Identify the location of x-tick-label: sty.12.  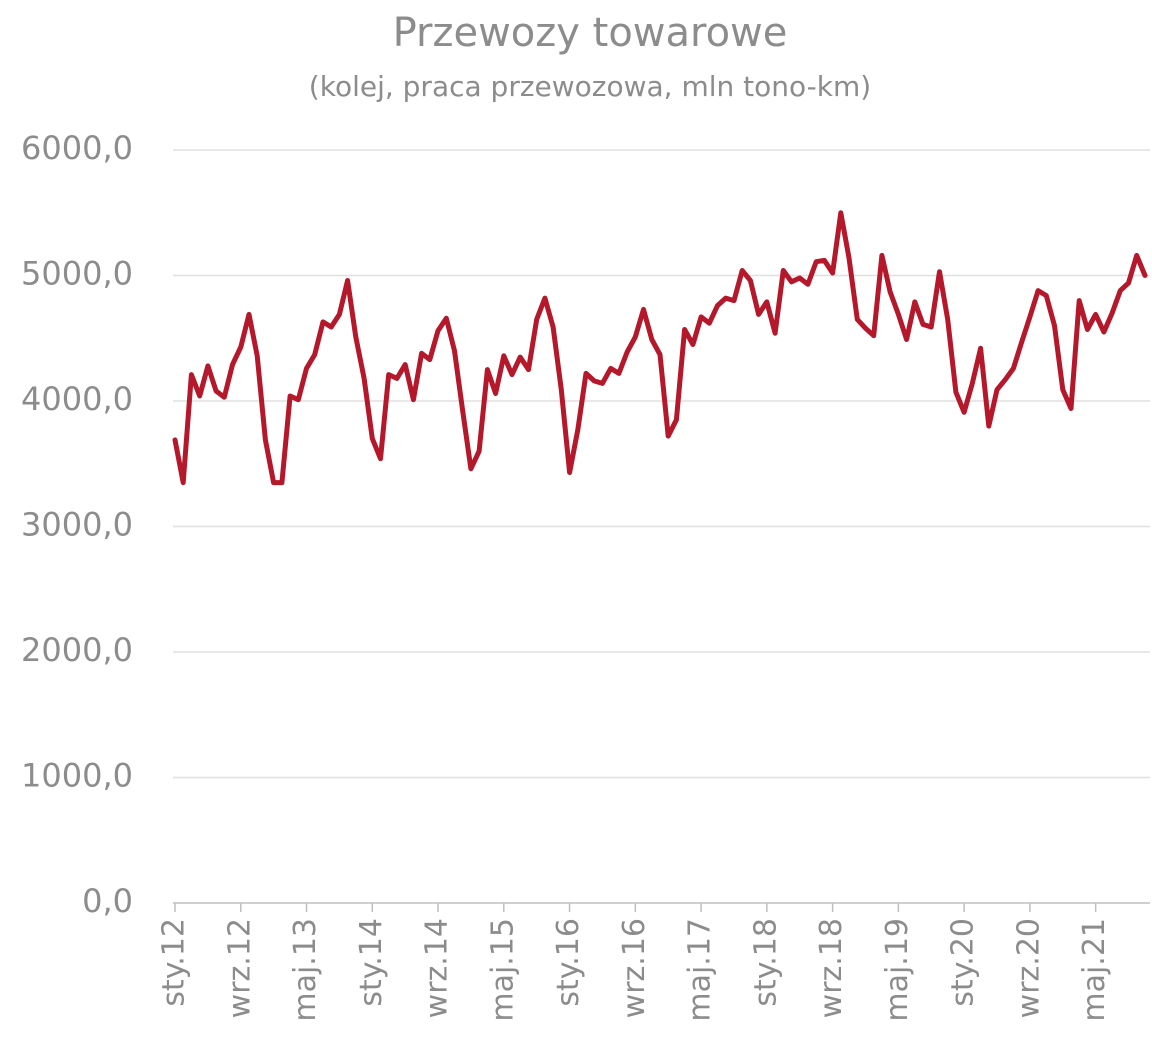
(174, 962).